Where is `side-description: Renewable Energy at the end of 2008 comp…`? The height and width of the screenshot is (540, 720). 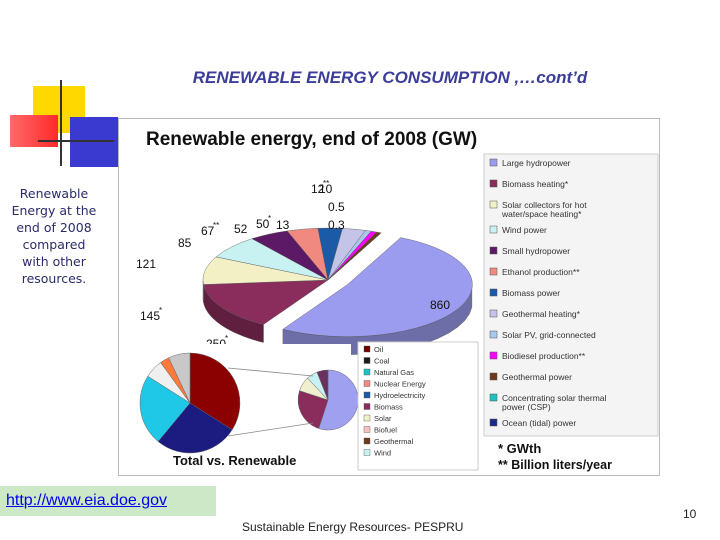
side-description: Renewable Energy at the end of 2008 comp… is located at coordinates (54, 236).